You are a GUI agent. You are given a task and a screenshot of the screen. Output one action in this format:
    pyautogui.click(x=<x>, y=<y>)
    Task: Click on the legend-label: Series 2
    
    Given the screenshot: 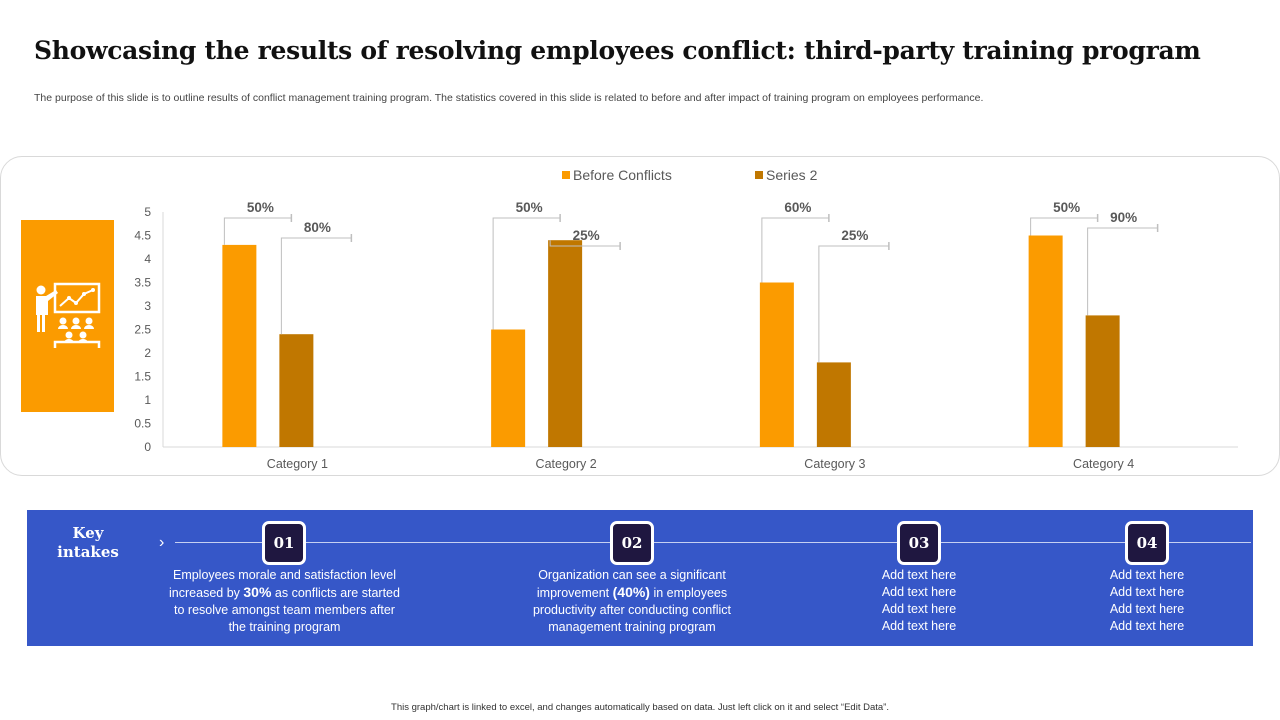 What is the action you would take?
    pyautogui.click(x=792, y=175)
    